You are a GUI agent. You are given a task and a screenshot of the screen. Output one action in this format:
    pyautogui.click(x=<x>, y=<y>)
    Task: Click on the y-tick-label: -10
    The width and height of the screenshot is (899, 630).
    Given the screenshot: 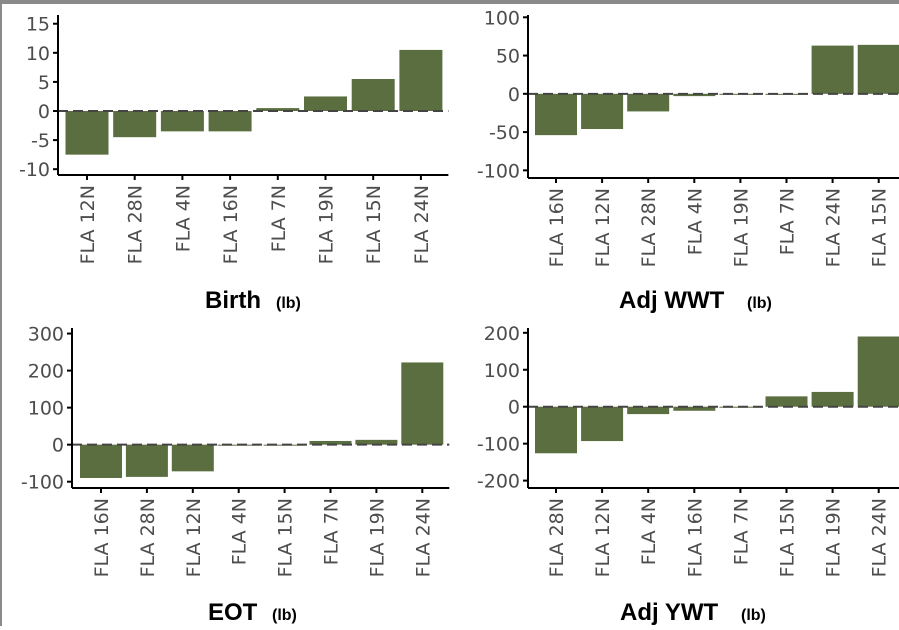 What is the action you would take?
    pyautogui.click(x=34, y=170)
    